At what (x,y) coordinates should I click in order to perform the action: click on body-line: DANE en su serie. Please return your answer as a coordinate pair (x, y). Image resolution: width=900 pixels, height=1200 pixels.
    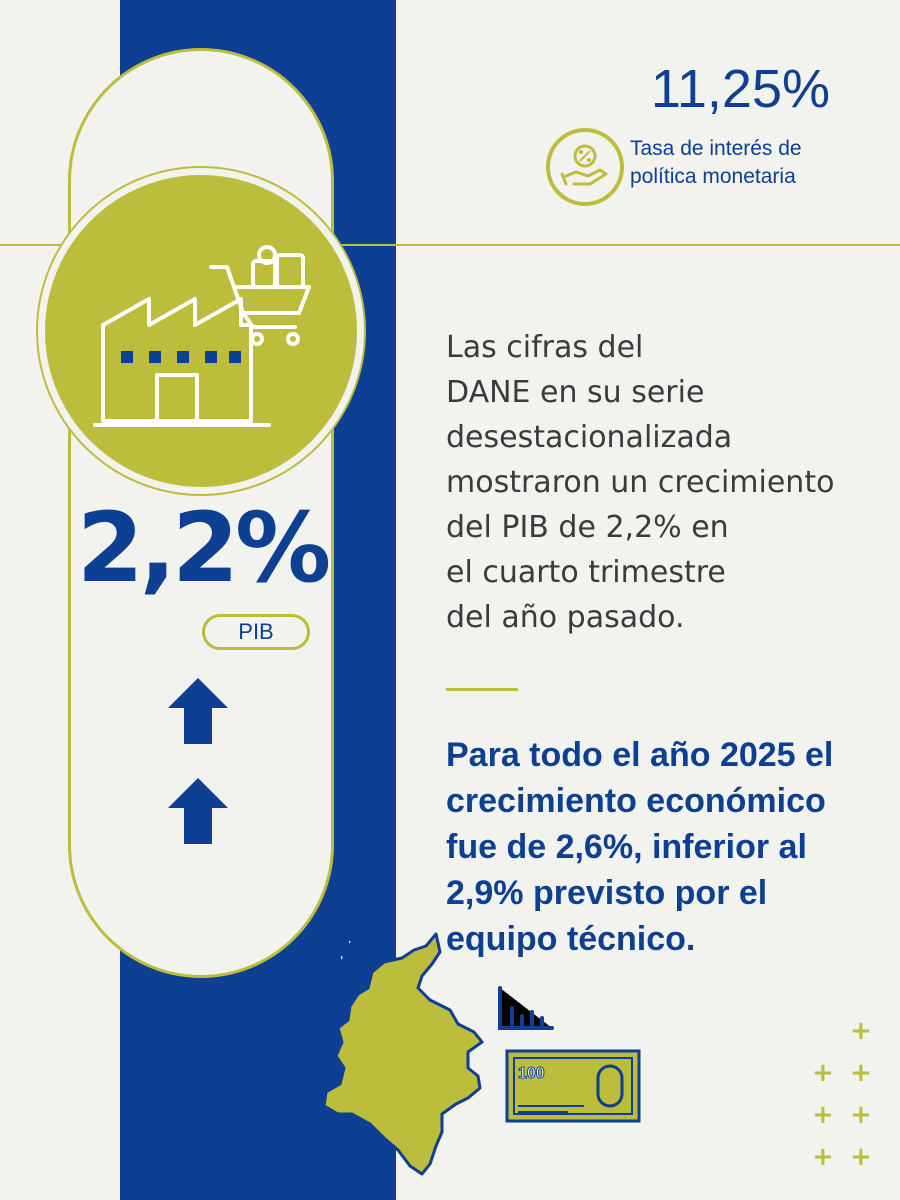
    Looking at the image, I should click on (575, 392).